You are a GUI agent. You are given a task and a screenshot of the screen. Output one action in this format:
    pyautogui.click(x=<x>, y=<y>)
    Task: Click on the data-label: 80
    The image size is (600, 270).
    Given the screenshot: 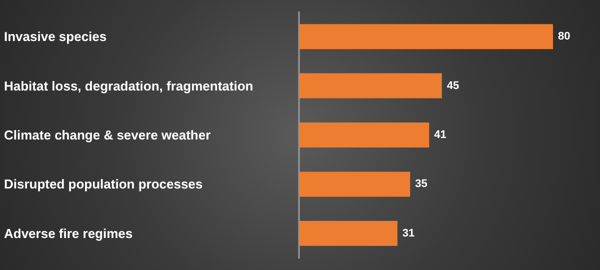 What is the action you would take?
    pyautogui.click(x=564, y=36)
    